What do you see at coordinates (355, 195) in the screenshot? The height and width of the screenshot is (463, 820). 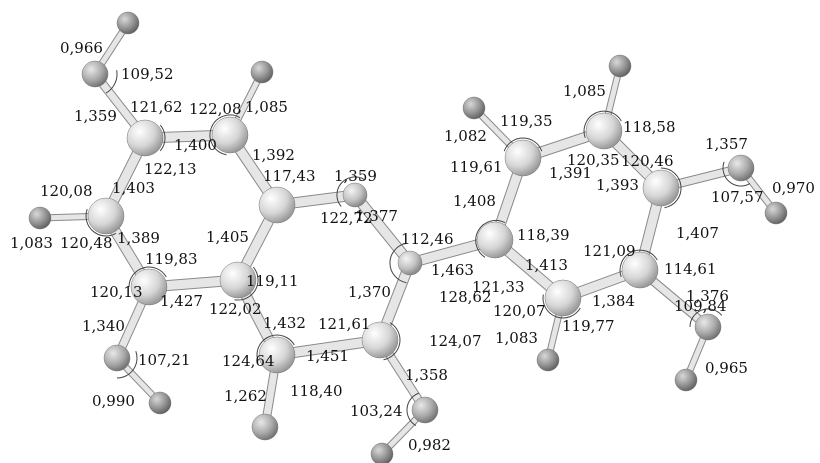 I see `atom-N1` at bounding box center [355, 195].